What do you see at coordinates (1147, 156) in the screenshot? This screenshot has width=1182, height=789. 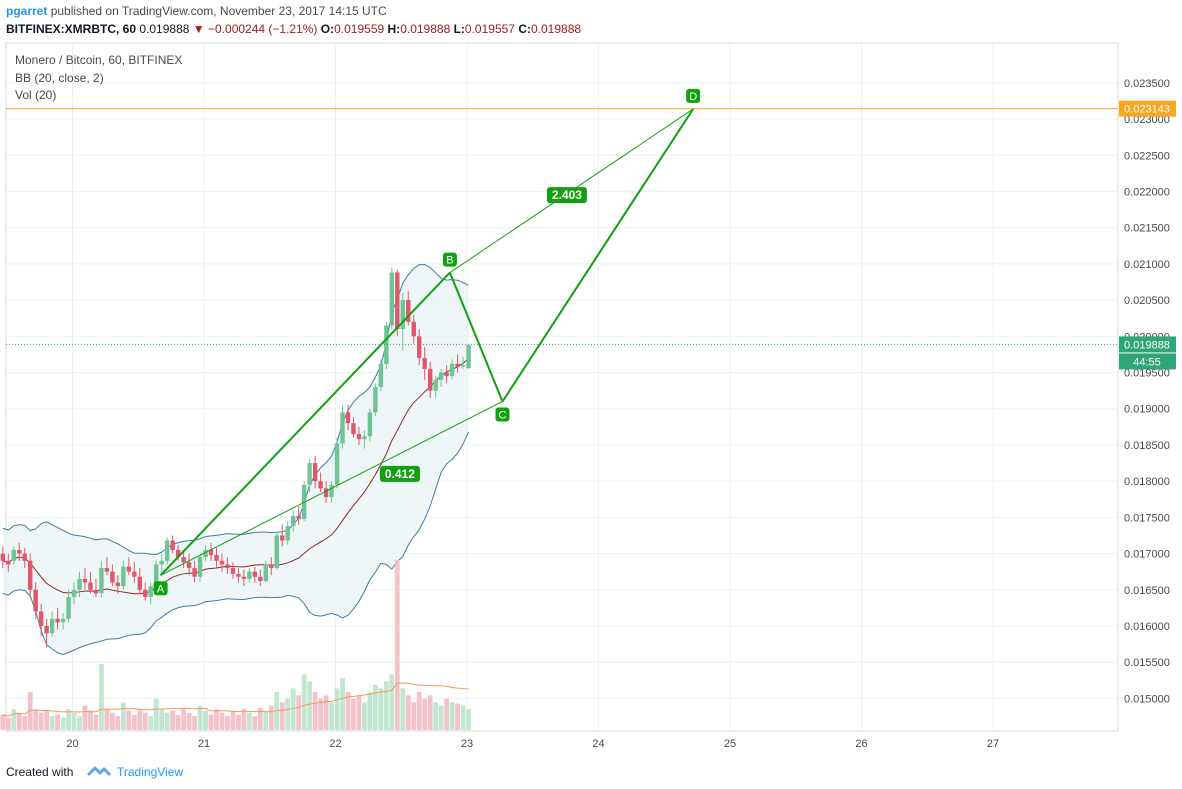 I see `y-tick-label: 0.022500` at bounding box center [1147, 156].